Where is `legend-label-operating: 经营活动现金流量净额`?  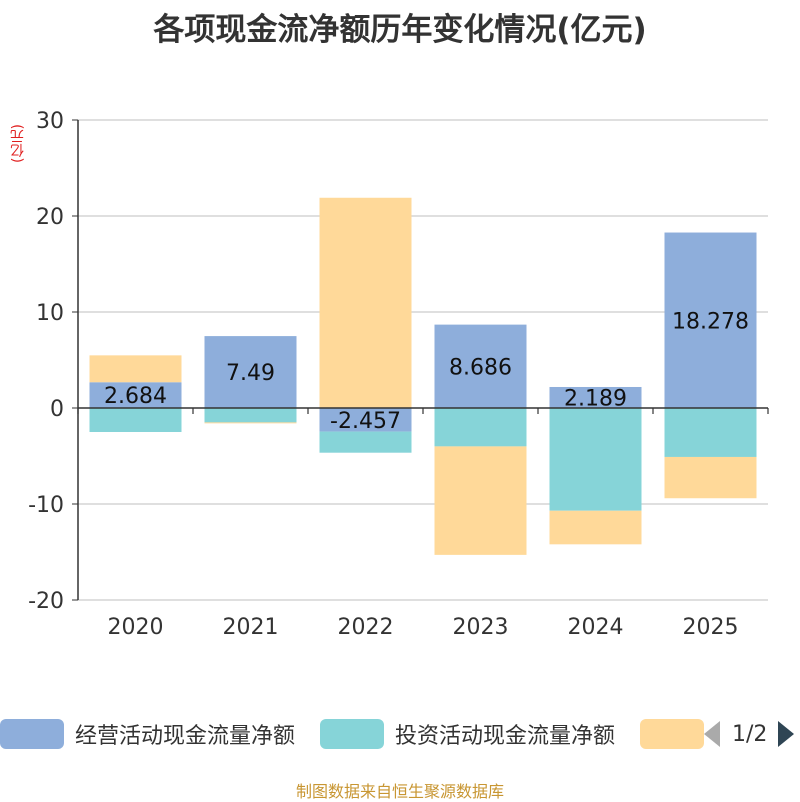 legend-label-operating: 经营活动现金流量净额 is located at coordinates (185, 736).